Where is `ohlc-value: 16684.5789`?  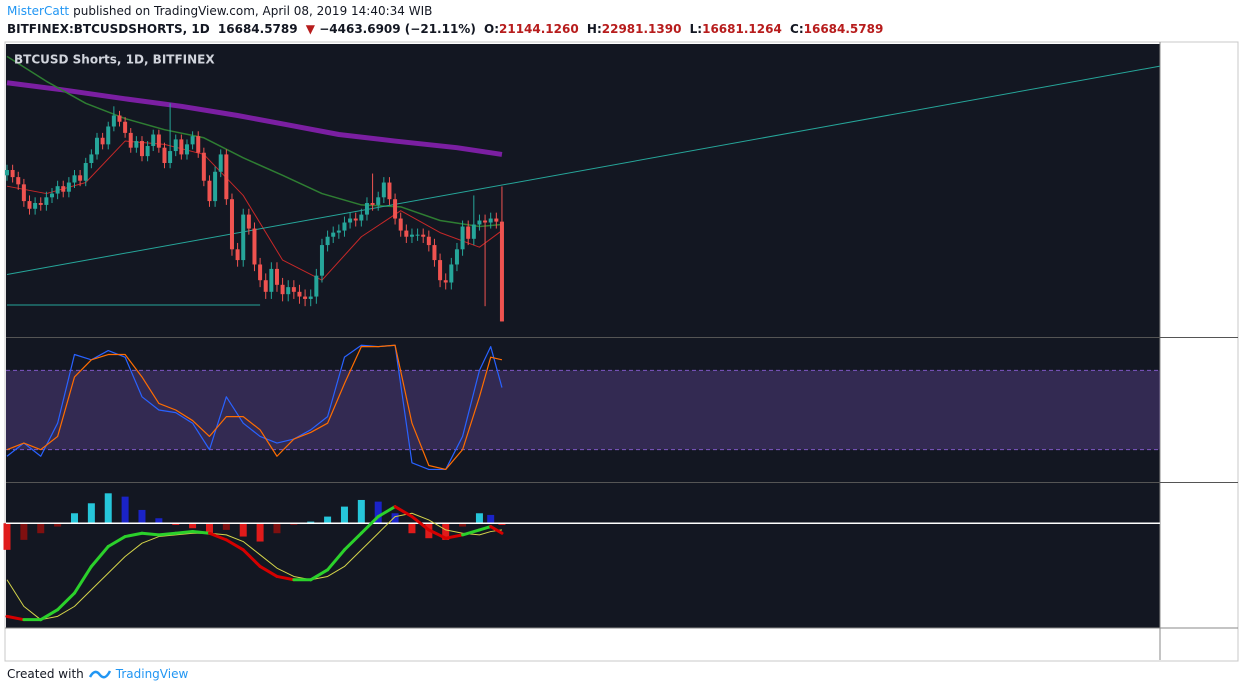
ohlc-value: 16684.5789 is located at coordinates (843, 29).